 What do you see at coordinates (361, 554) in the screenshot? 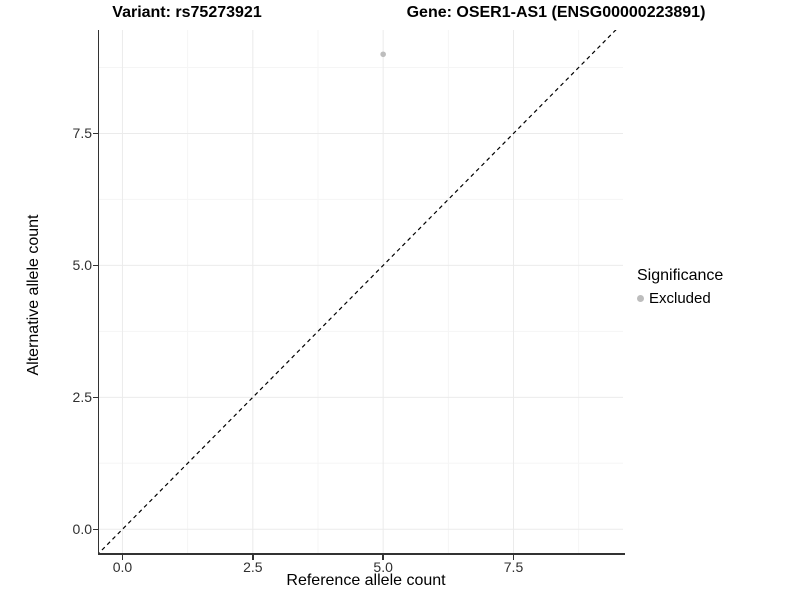
I see `x-axis-line` at bounding box center [361, 554].